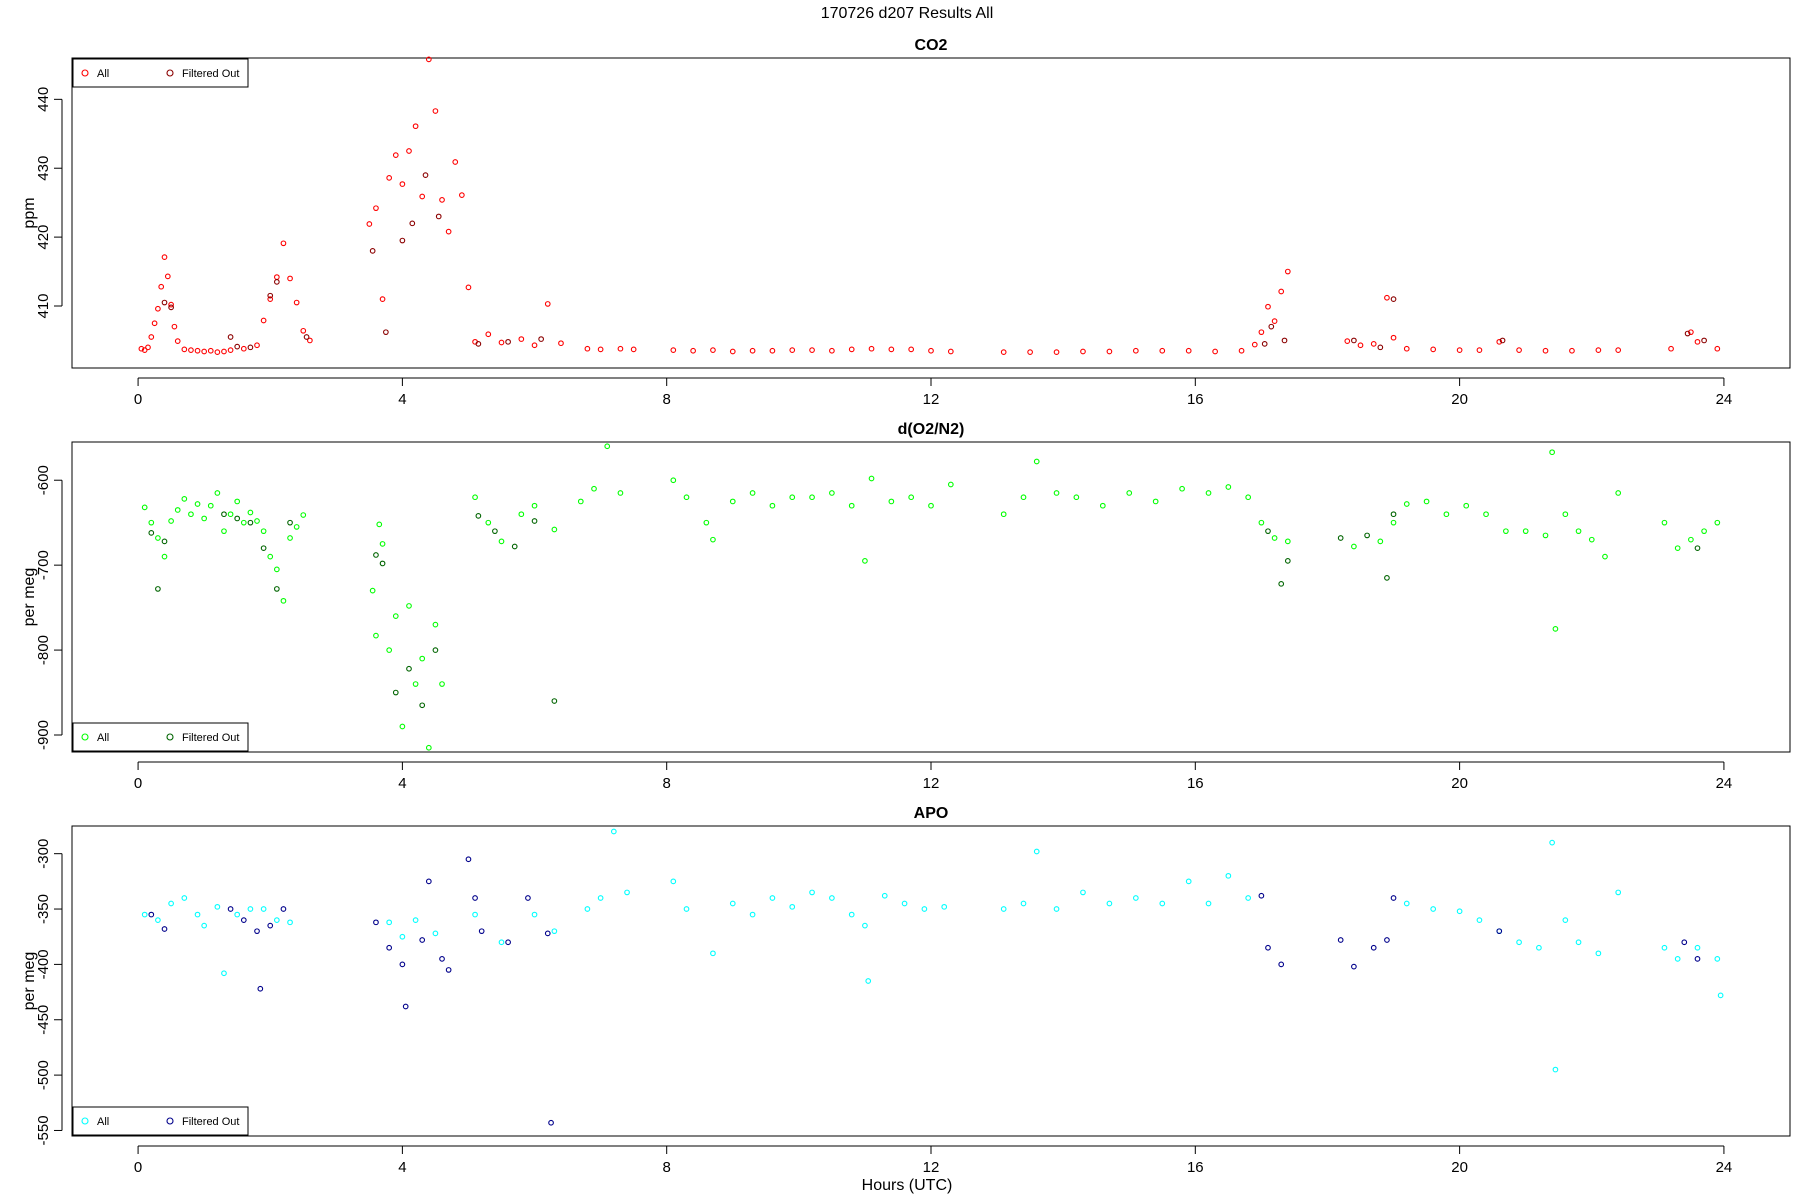 The width and height of the screenshot is (1800, 1200). I want to click on co2-title: CO2, so click(931, 45).